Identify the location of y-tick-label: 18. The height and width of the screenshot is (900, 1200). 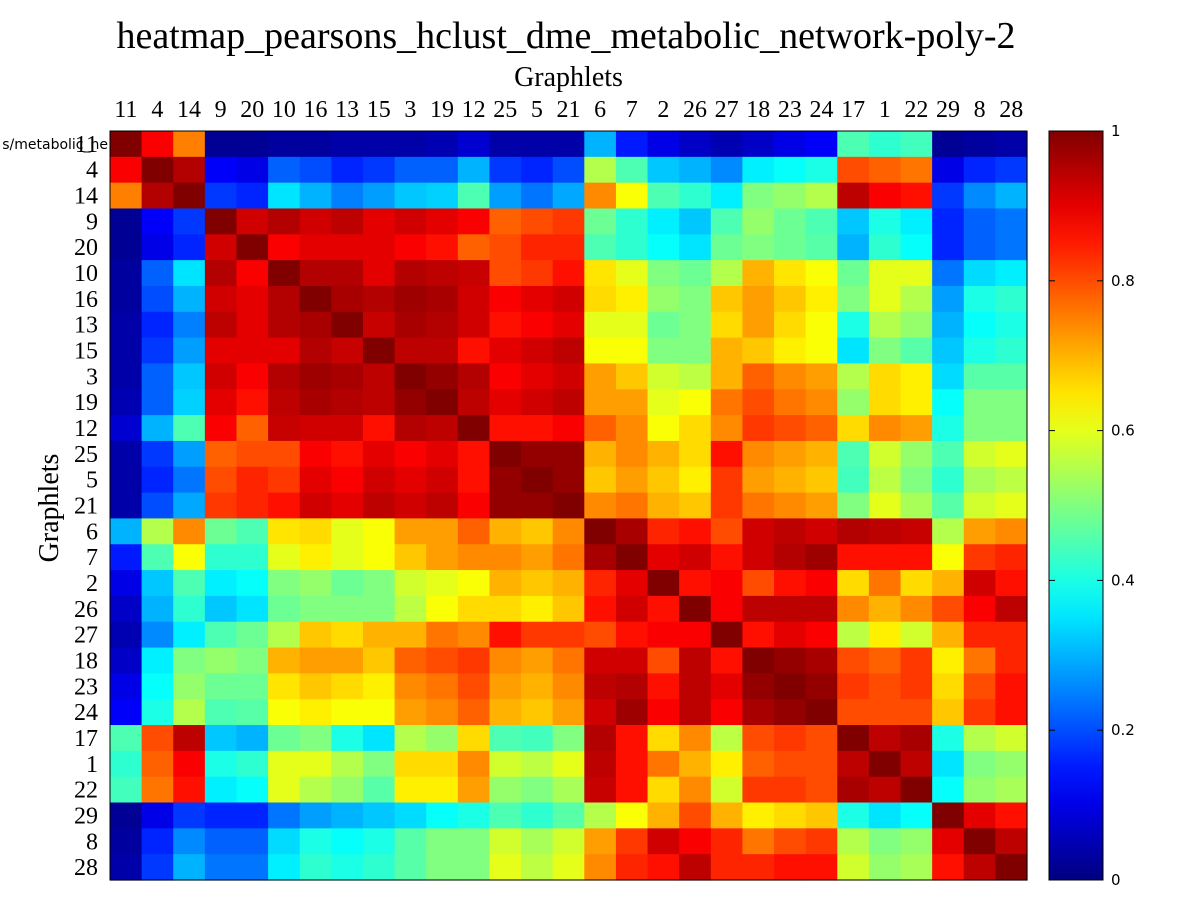
(86, 661).